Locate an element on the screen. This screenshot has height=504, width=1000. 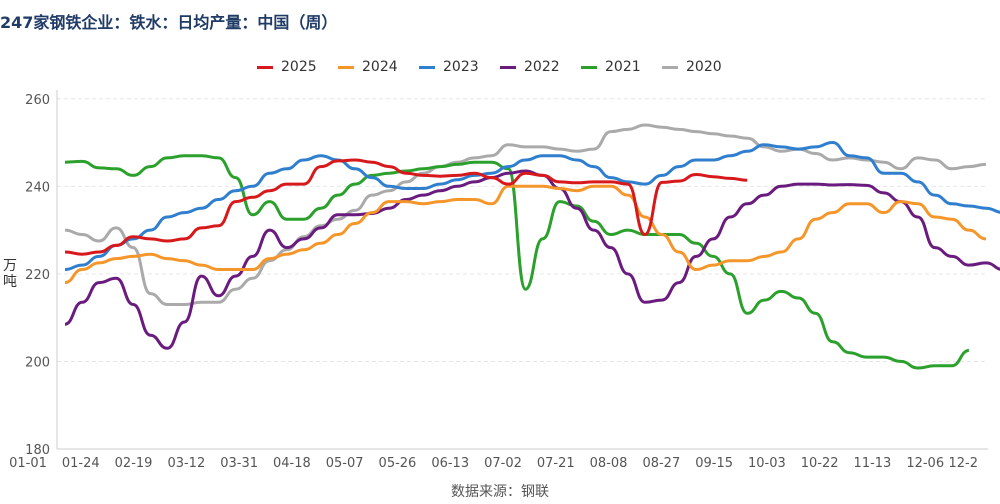
series-line-2025 is located at coordinates (406, 207).